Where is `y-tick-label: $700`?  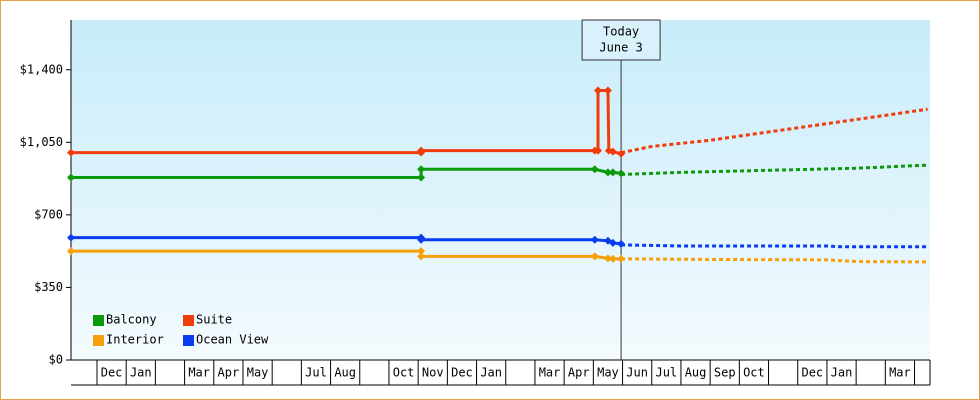
y-tick-label: $700 is located at coordinates (48, 214).